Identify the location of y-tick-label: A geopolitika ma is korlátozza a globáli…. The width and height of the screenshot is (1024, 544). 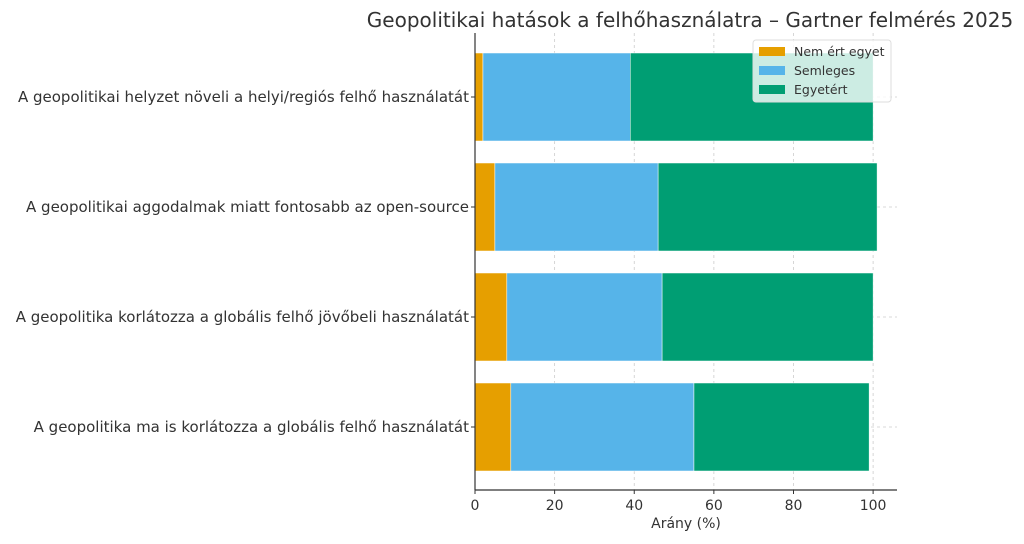
(251, 427).